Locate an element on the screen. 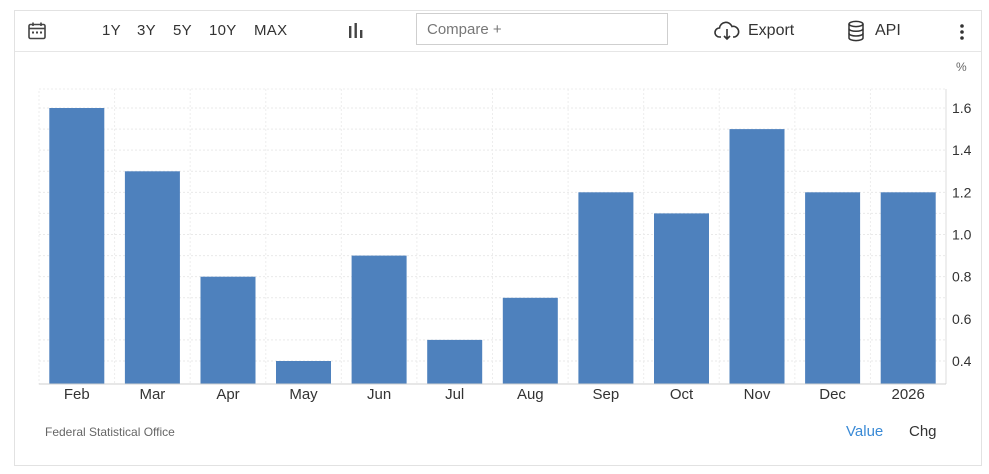 The image size is (989, 474). bar-aug is located at coordinates (530, 341).